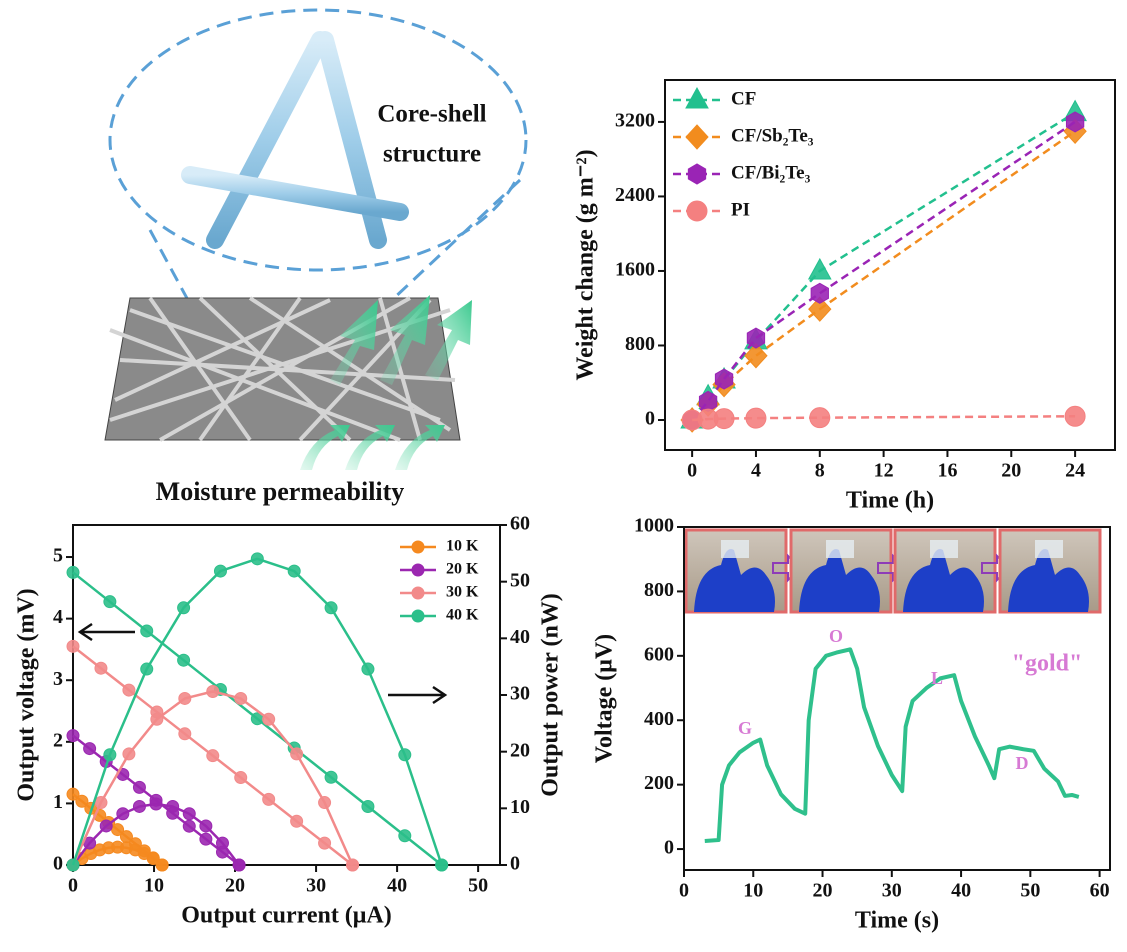 The height and width of the screenshot is (952, 1127). I want to click on x-tick-label: 30, so click(316, 886).